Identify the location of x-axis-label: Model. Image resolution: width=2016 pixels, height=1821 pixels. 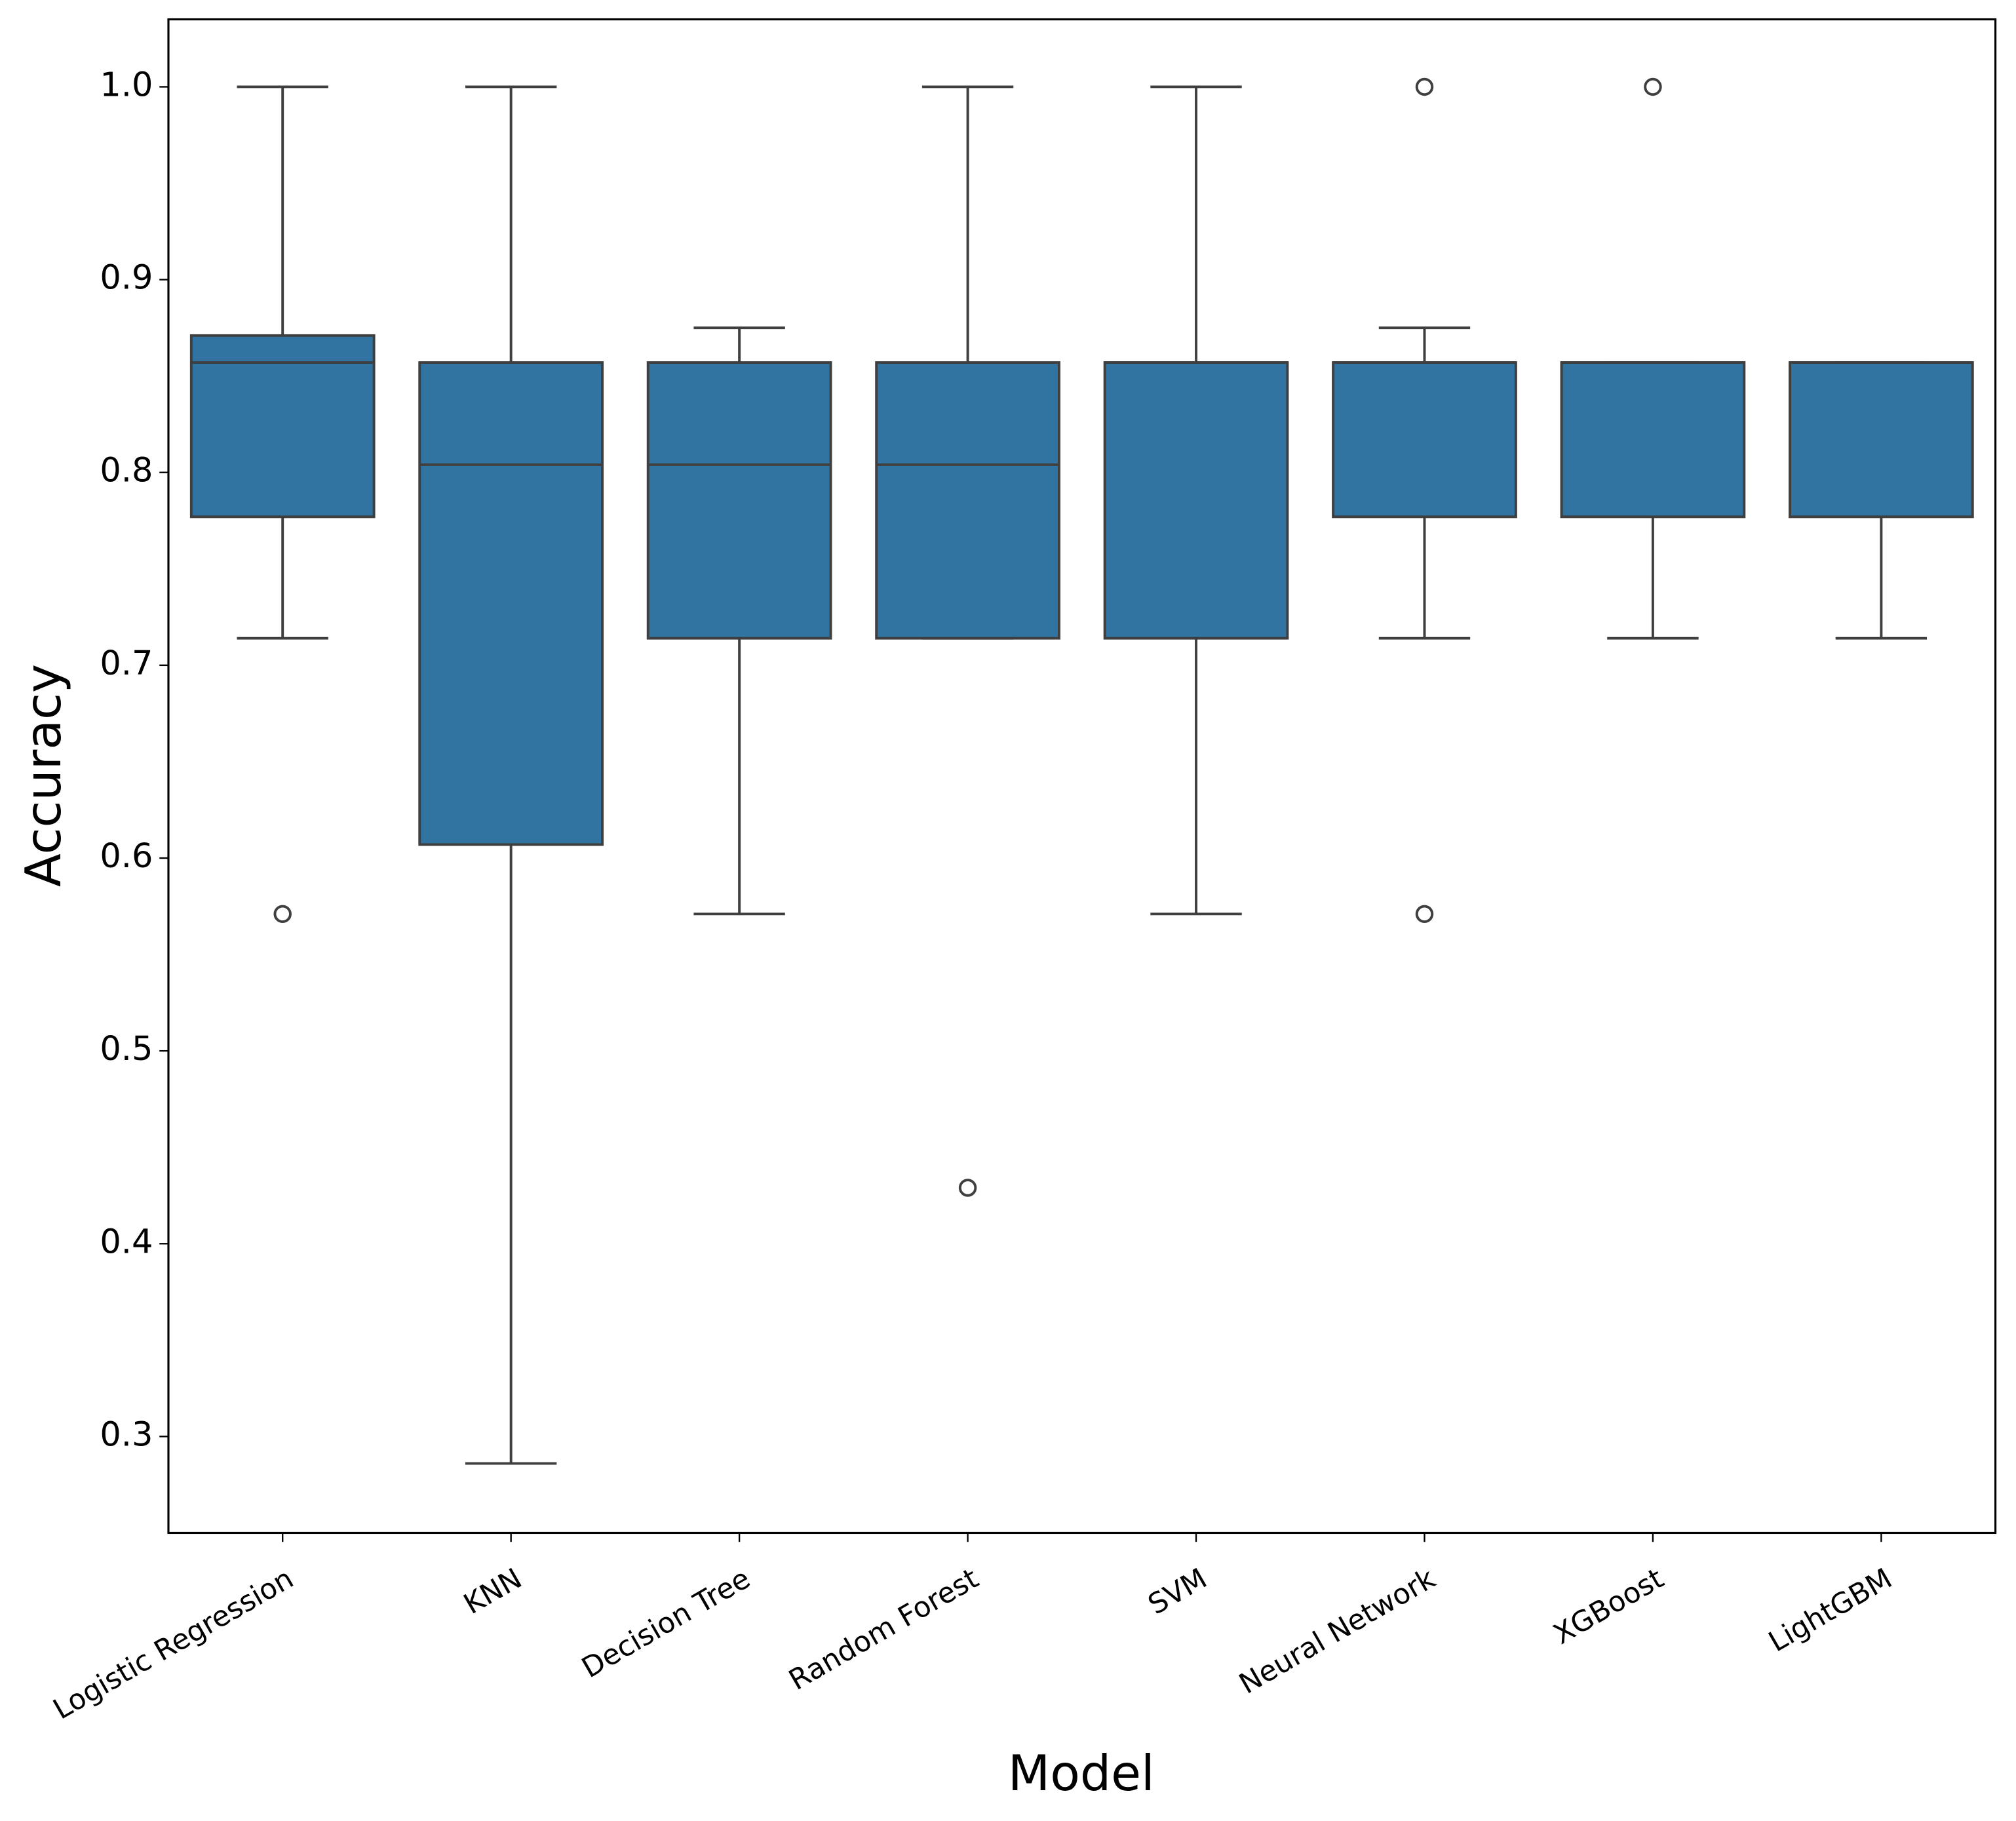
(1081, 1773).